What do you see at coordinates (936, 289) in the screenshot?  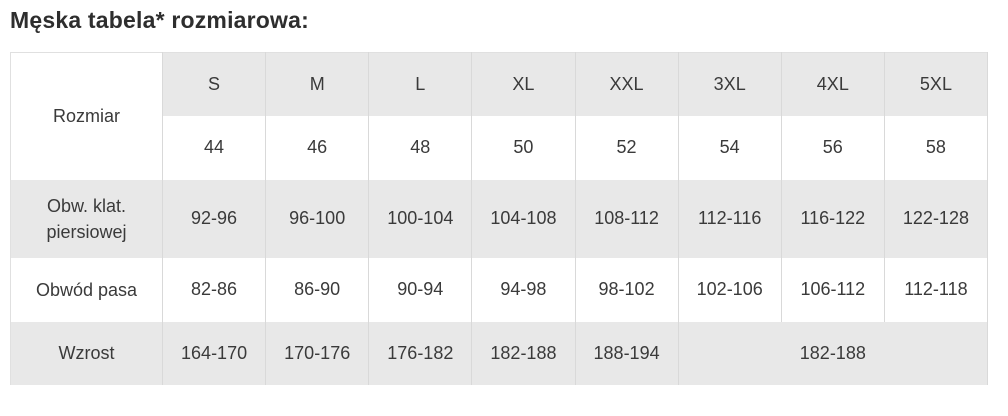 I see `waist-value-cell: 112-118` at bounding box center [936, 289].